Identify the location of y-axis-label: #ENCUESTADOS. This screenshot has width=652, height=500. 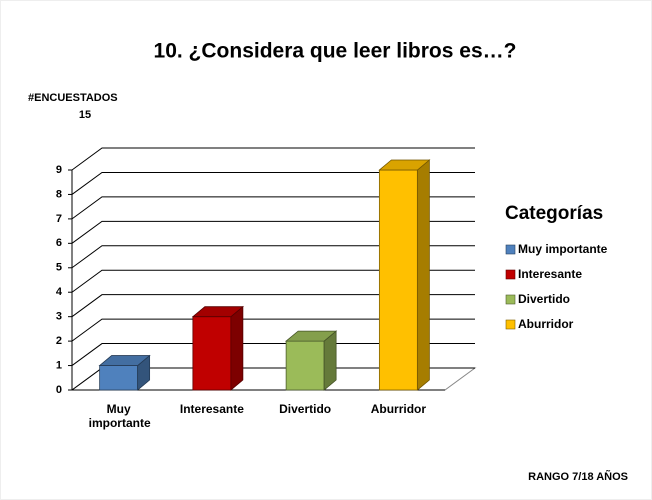
(73, 98).